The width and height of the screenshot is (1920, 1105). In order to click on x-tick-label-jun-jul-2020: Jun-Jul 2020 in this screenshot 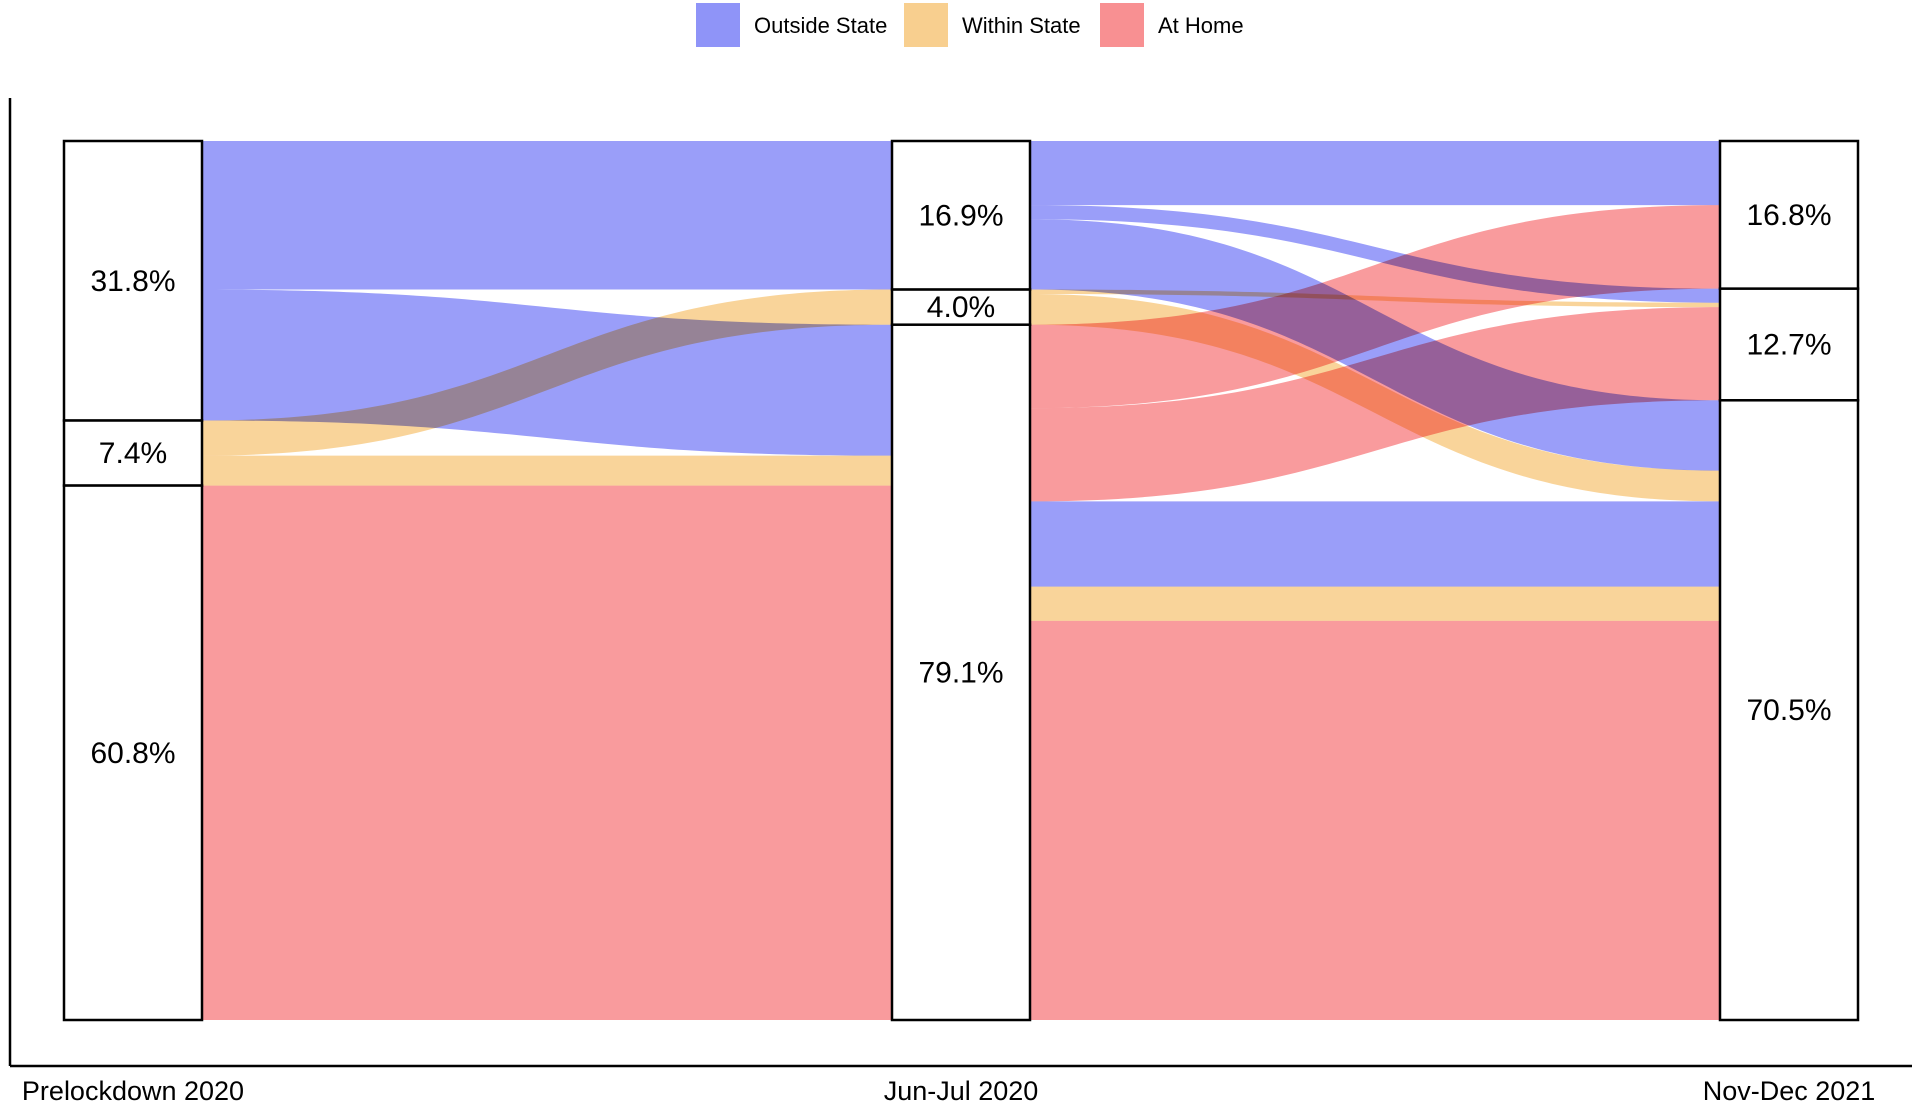, I will do `click(961, 1090)`.